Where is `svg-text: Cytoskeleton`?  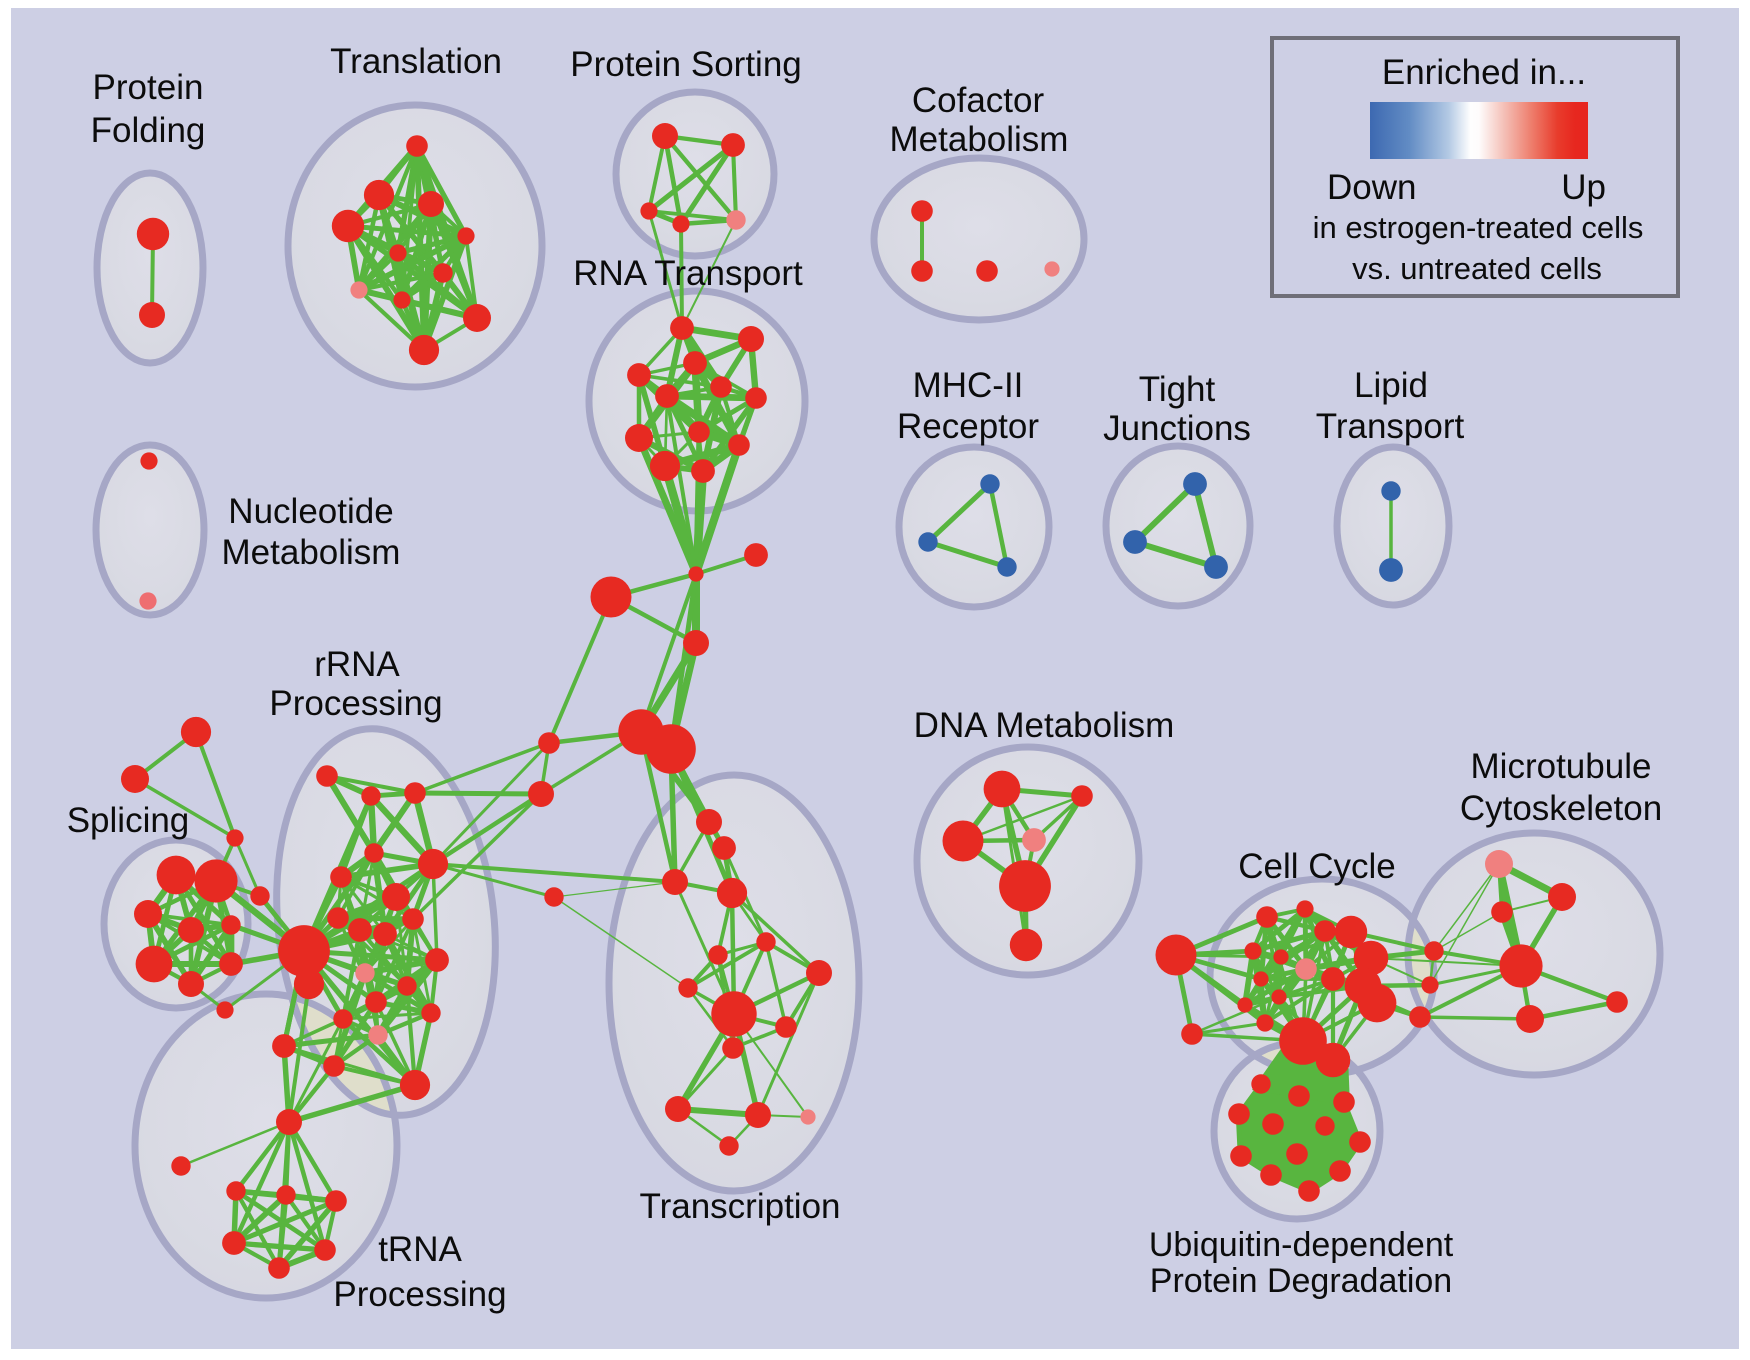
svg-text: Cytoskeleton is located at coordinates (1561, 808).